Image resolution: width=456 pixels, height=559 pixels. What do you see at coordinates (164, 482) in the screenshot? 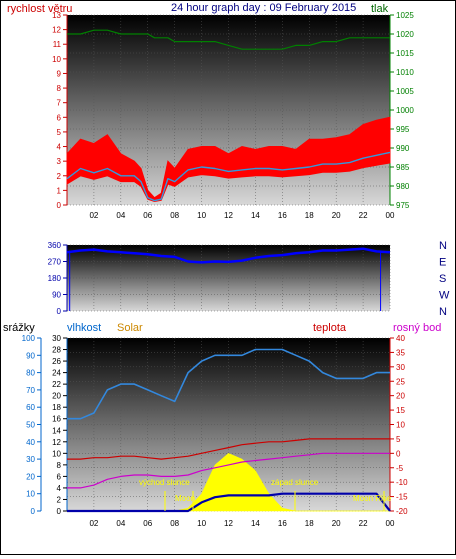
I see `sunrise-annotation: východ slunce` at bounding box center [164, 482].